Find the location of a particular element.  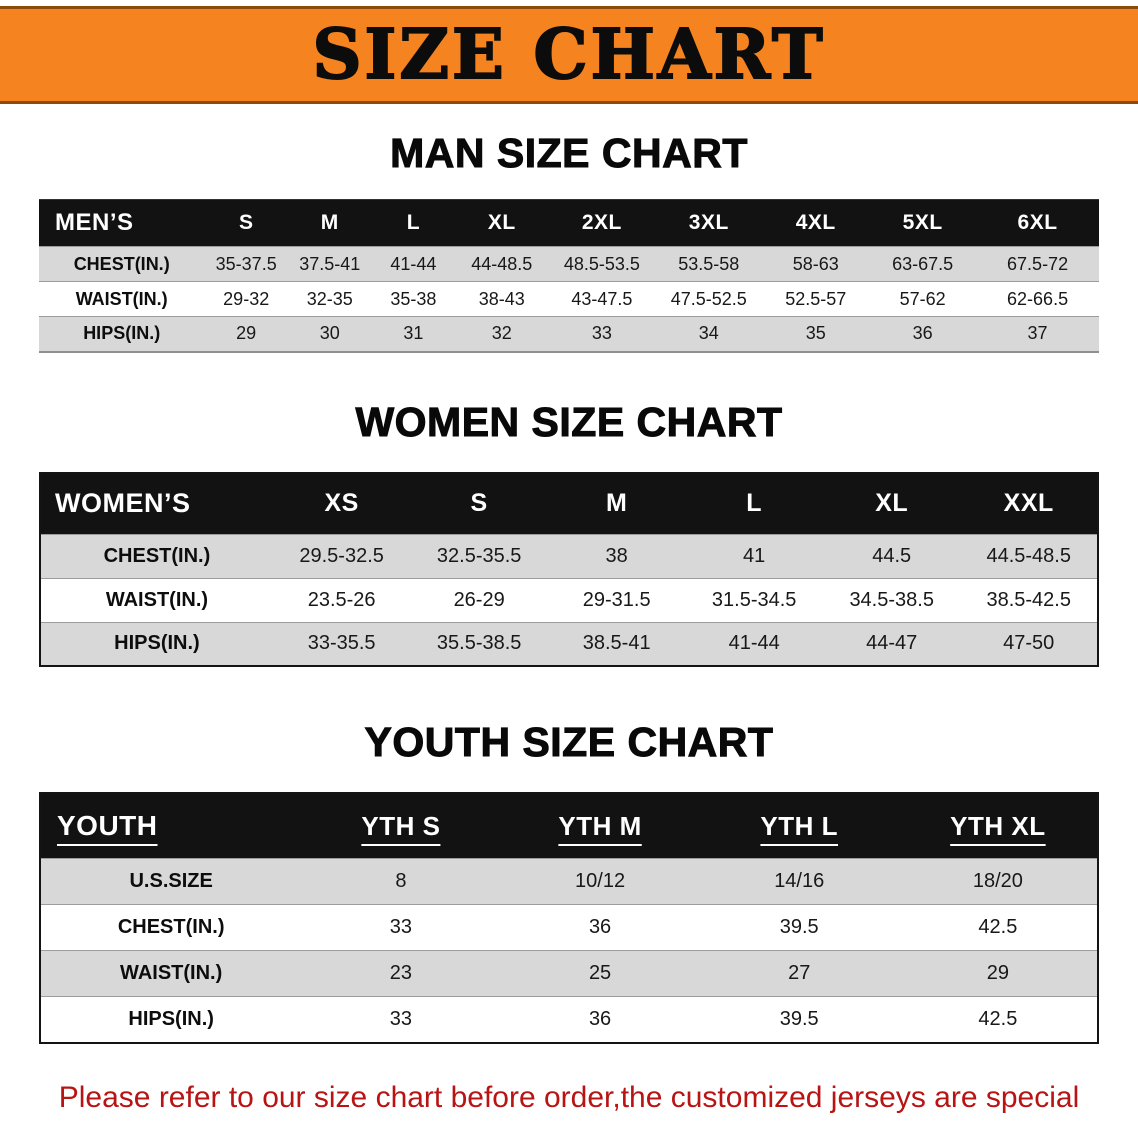

women-corner-label: WOMEN’S is located at coordinates (156, 503).